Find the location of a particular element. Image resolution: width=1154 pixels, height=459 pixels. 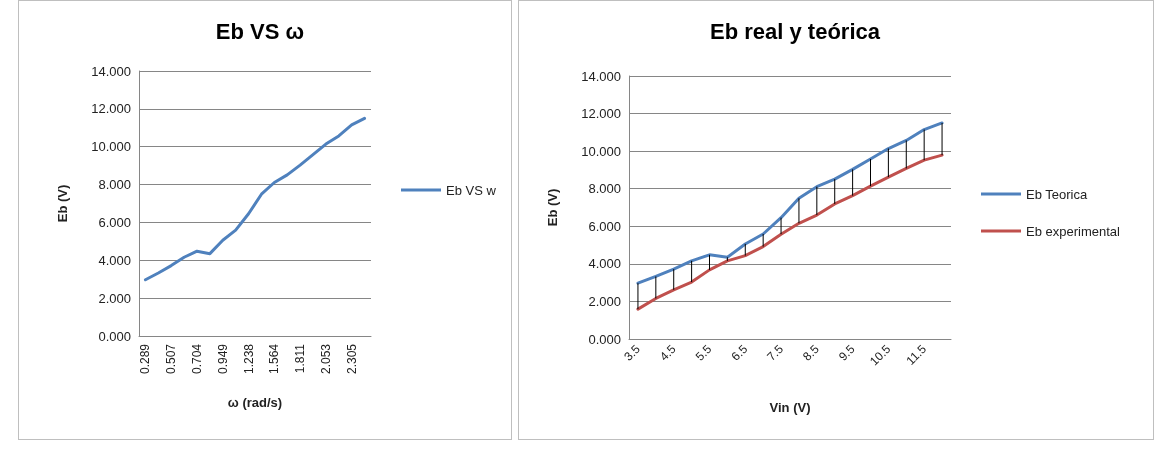

x-tick-label: 4.5 is located at coordinates (667, 352).